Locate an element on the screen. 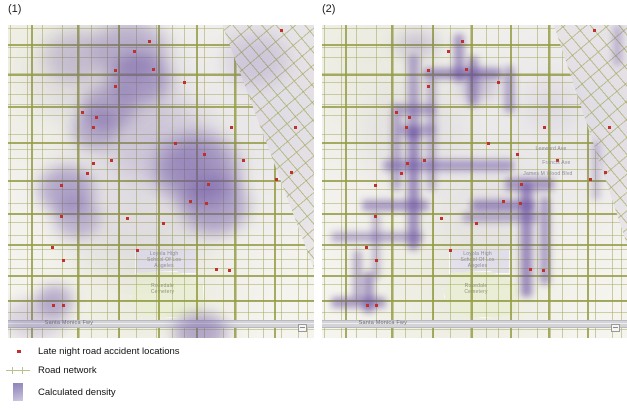 The image size is (627, 410). panel-2-label: (2) is located at coordinates (329, 9).